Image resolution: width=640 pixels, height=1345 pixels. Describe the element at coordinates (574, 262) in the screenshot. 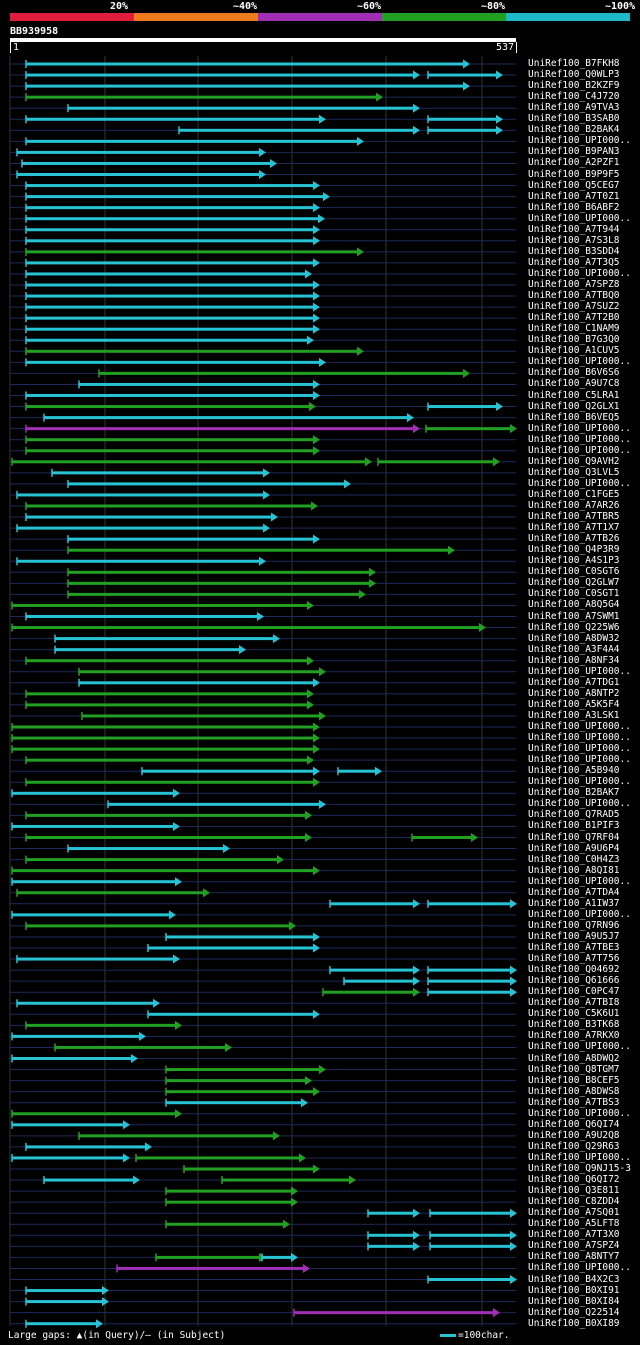

I see `hit-label: UniRef100_A7T3Q5` at that location.